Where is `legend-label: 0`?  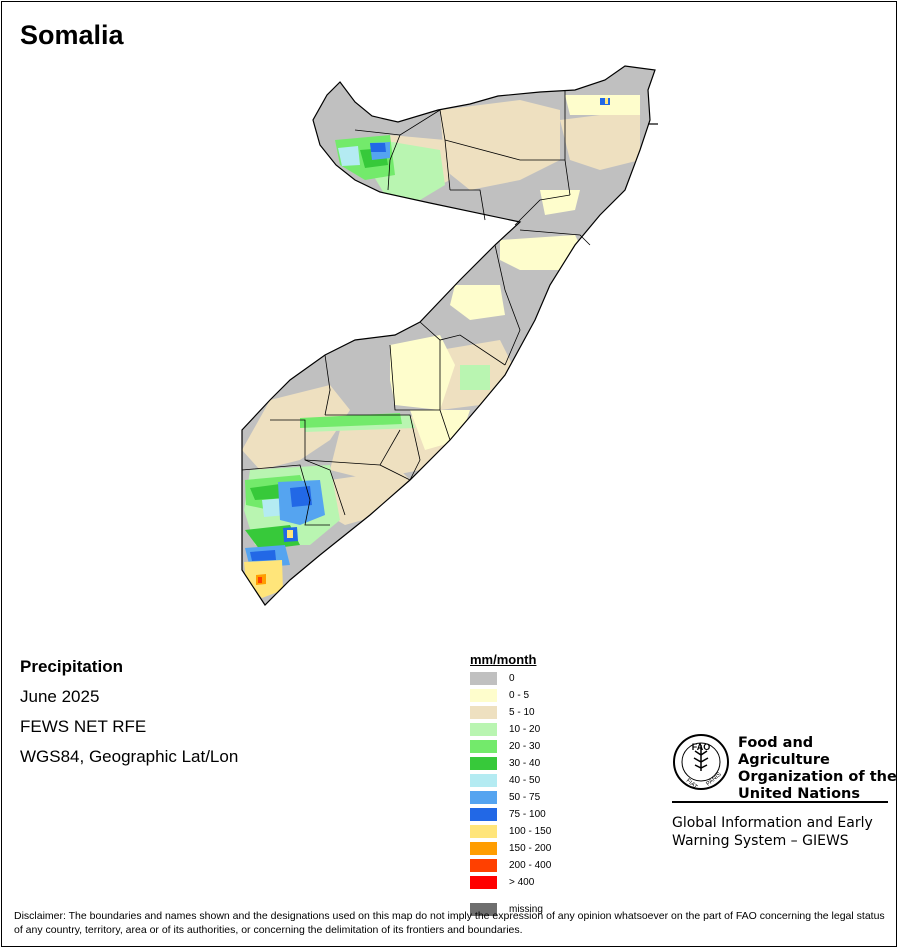 legend-label: 0 is located at coordinates (512, 678).